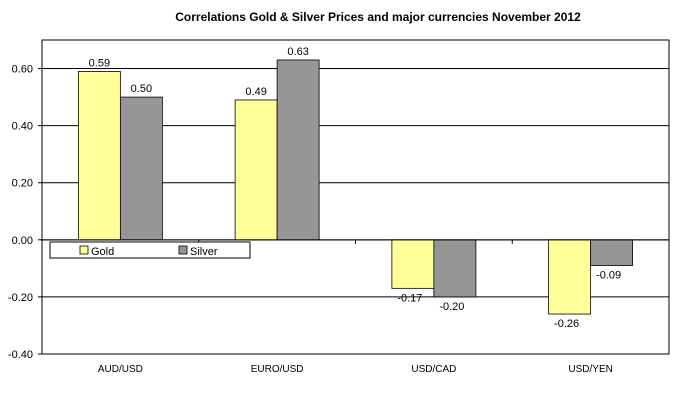  I want to click on bar-silver-usd-yen, so click(612, 252).